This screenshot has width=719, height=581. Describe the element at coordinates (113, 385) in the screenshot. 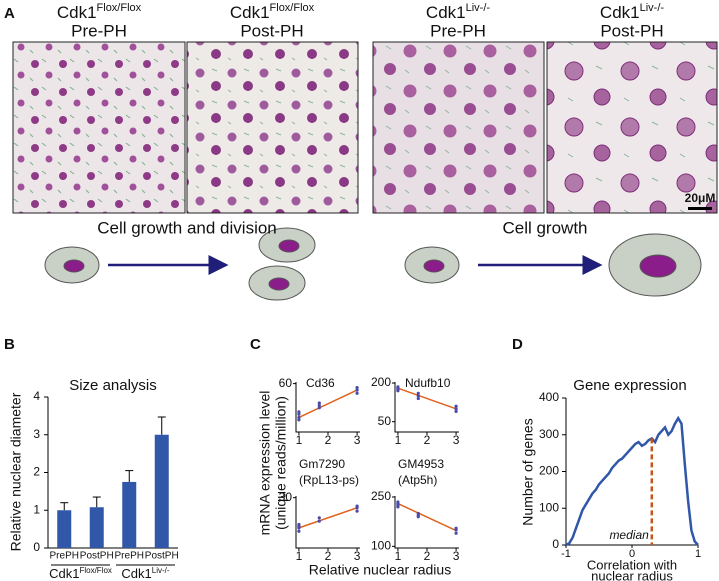

I see `chart-title: Size analysis` at that location.